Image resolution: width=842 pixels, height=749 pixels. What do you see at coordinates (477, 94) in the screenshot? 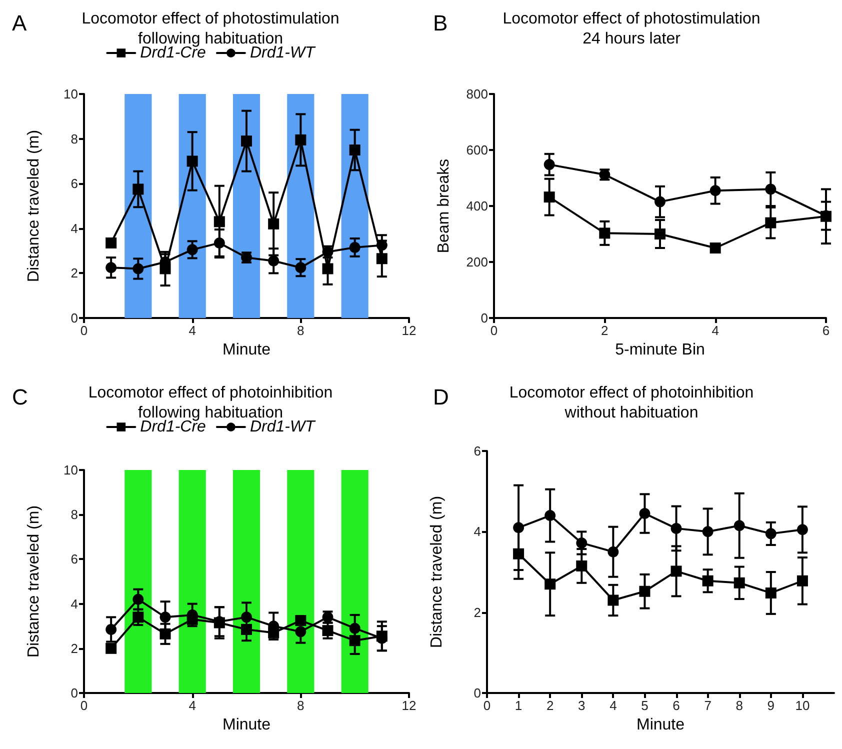
I see `y-tick-label: 800` at bounding box center [477, 94].